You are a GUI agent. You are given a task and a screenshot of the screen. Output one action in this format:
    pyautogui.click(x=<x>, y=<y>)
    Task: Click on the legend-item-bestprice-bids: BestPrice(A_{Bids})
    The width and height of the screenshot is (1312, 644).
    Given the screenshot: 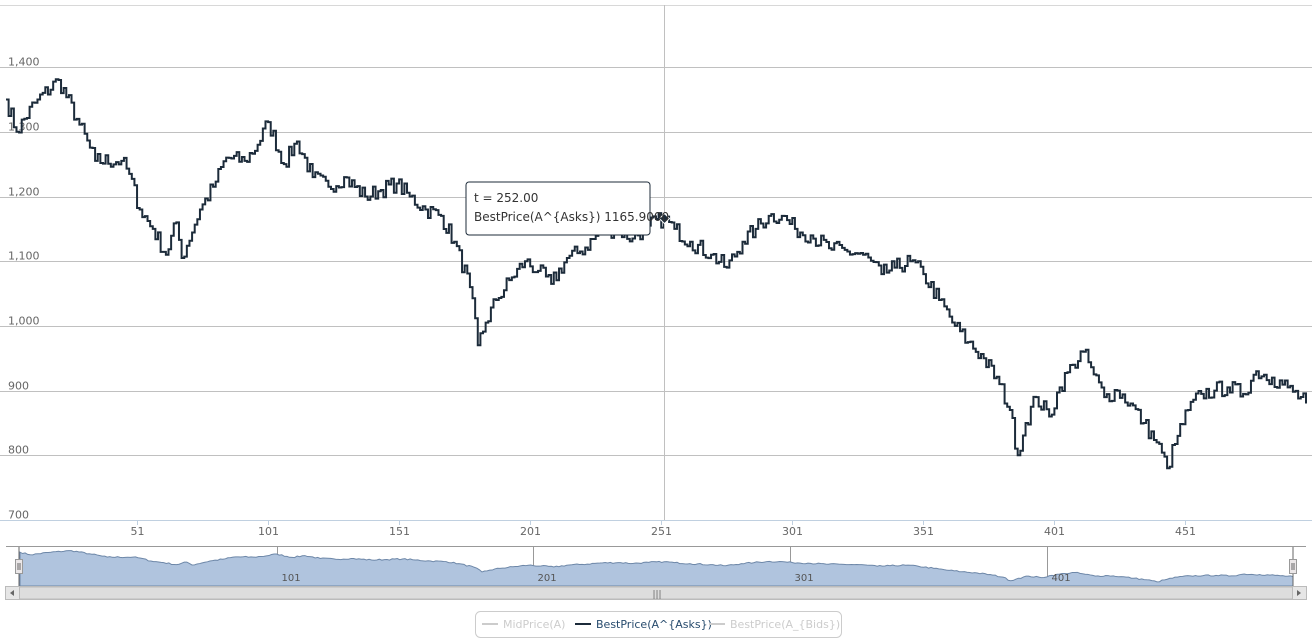 What is the action you would take?
    pyautogui.click(x=774, y=624)
    